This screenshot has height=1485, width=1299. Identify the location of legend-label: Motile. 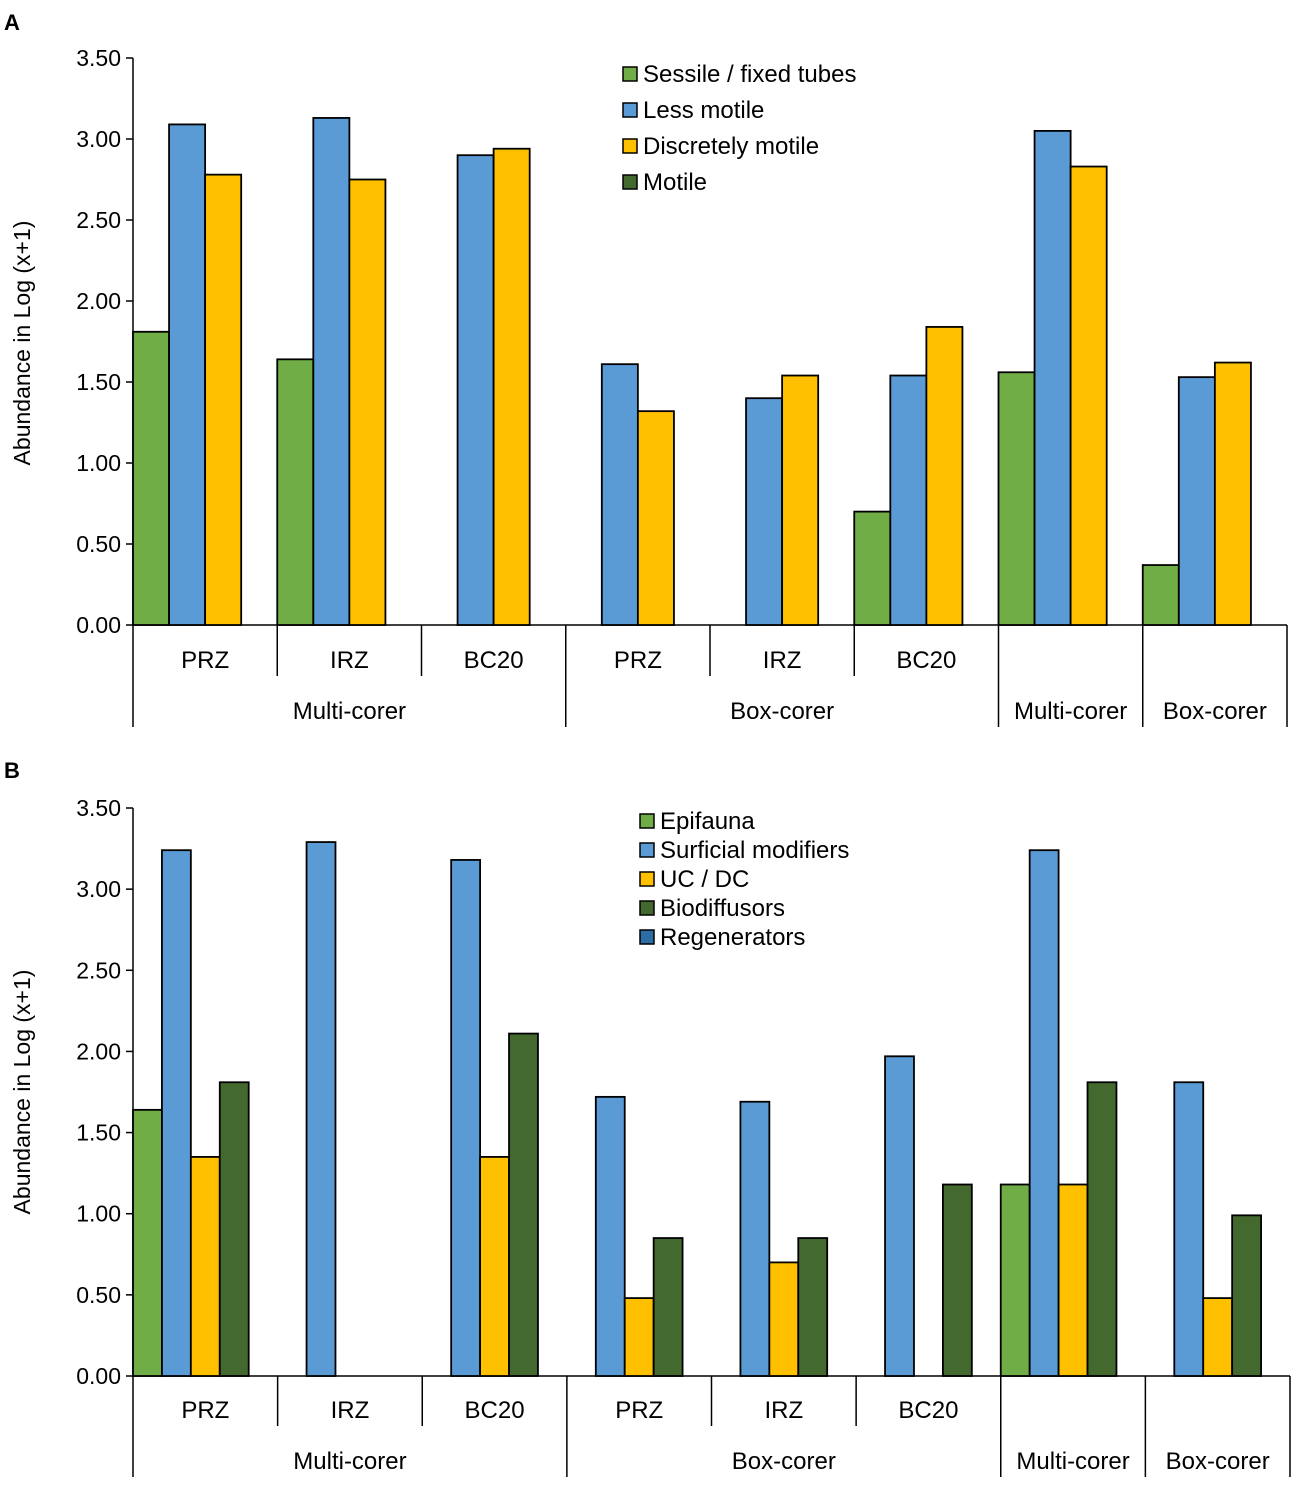
(675, 182).